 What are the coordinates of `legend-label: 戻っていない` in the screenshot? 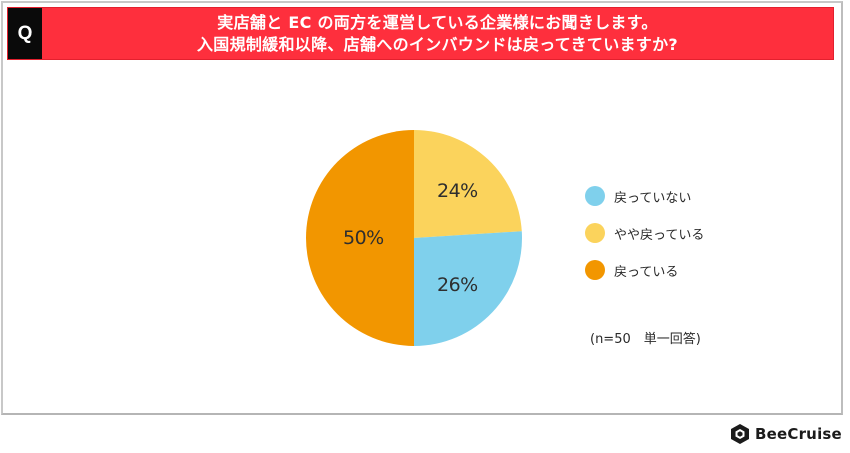 It's located at (653, 198).